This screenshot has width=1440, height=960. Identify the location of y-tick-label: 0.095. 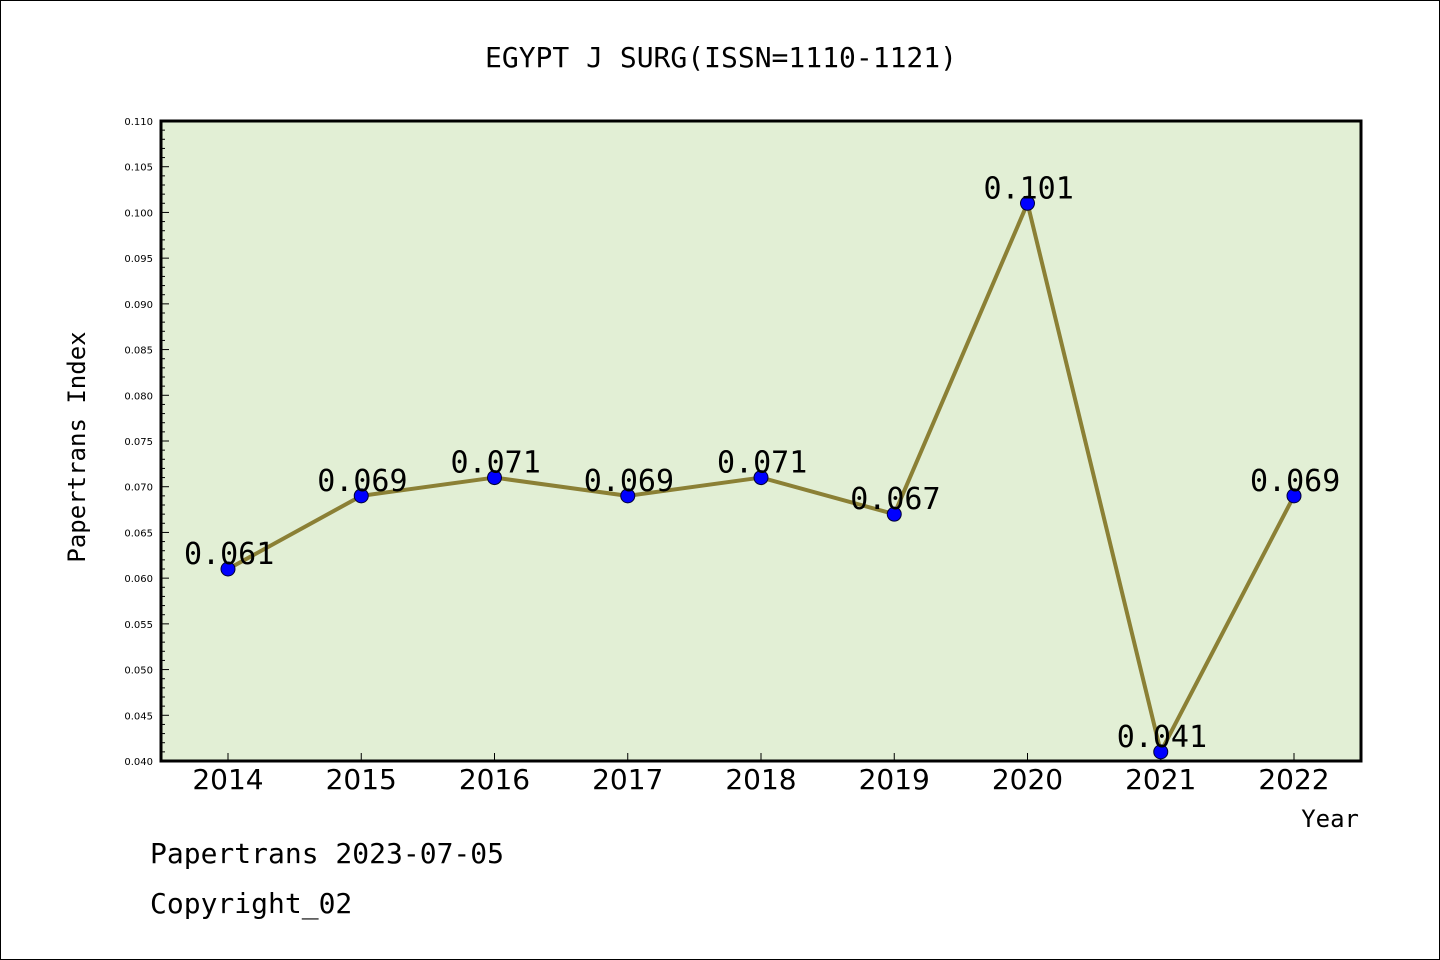
(138, 259).